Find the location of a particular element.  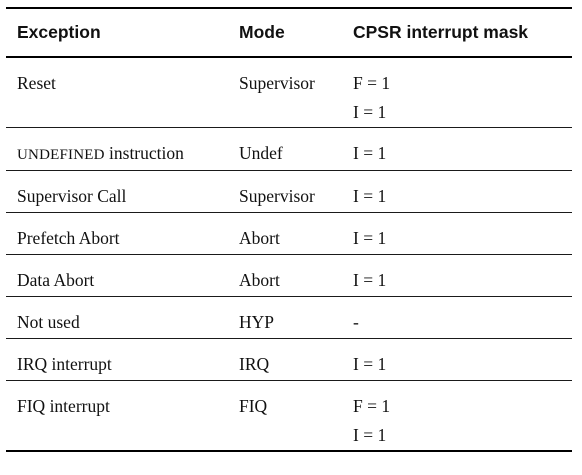

exception-text: IRQ interrupt is located at coordinates (64, 364).